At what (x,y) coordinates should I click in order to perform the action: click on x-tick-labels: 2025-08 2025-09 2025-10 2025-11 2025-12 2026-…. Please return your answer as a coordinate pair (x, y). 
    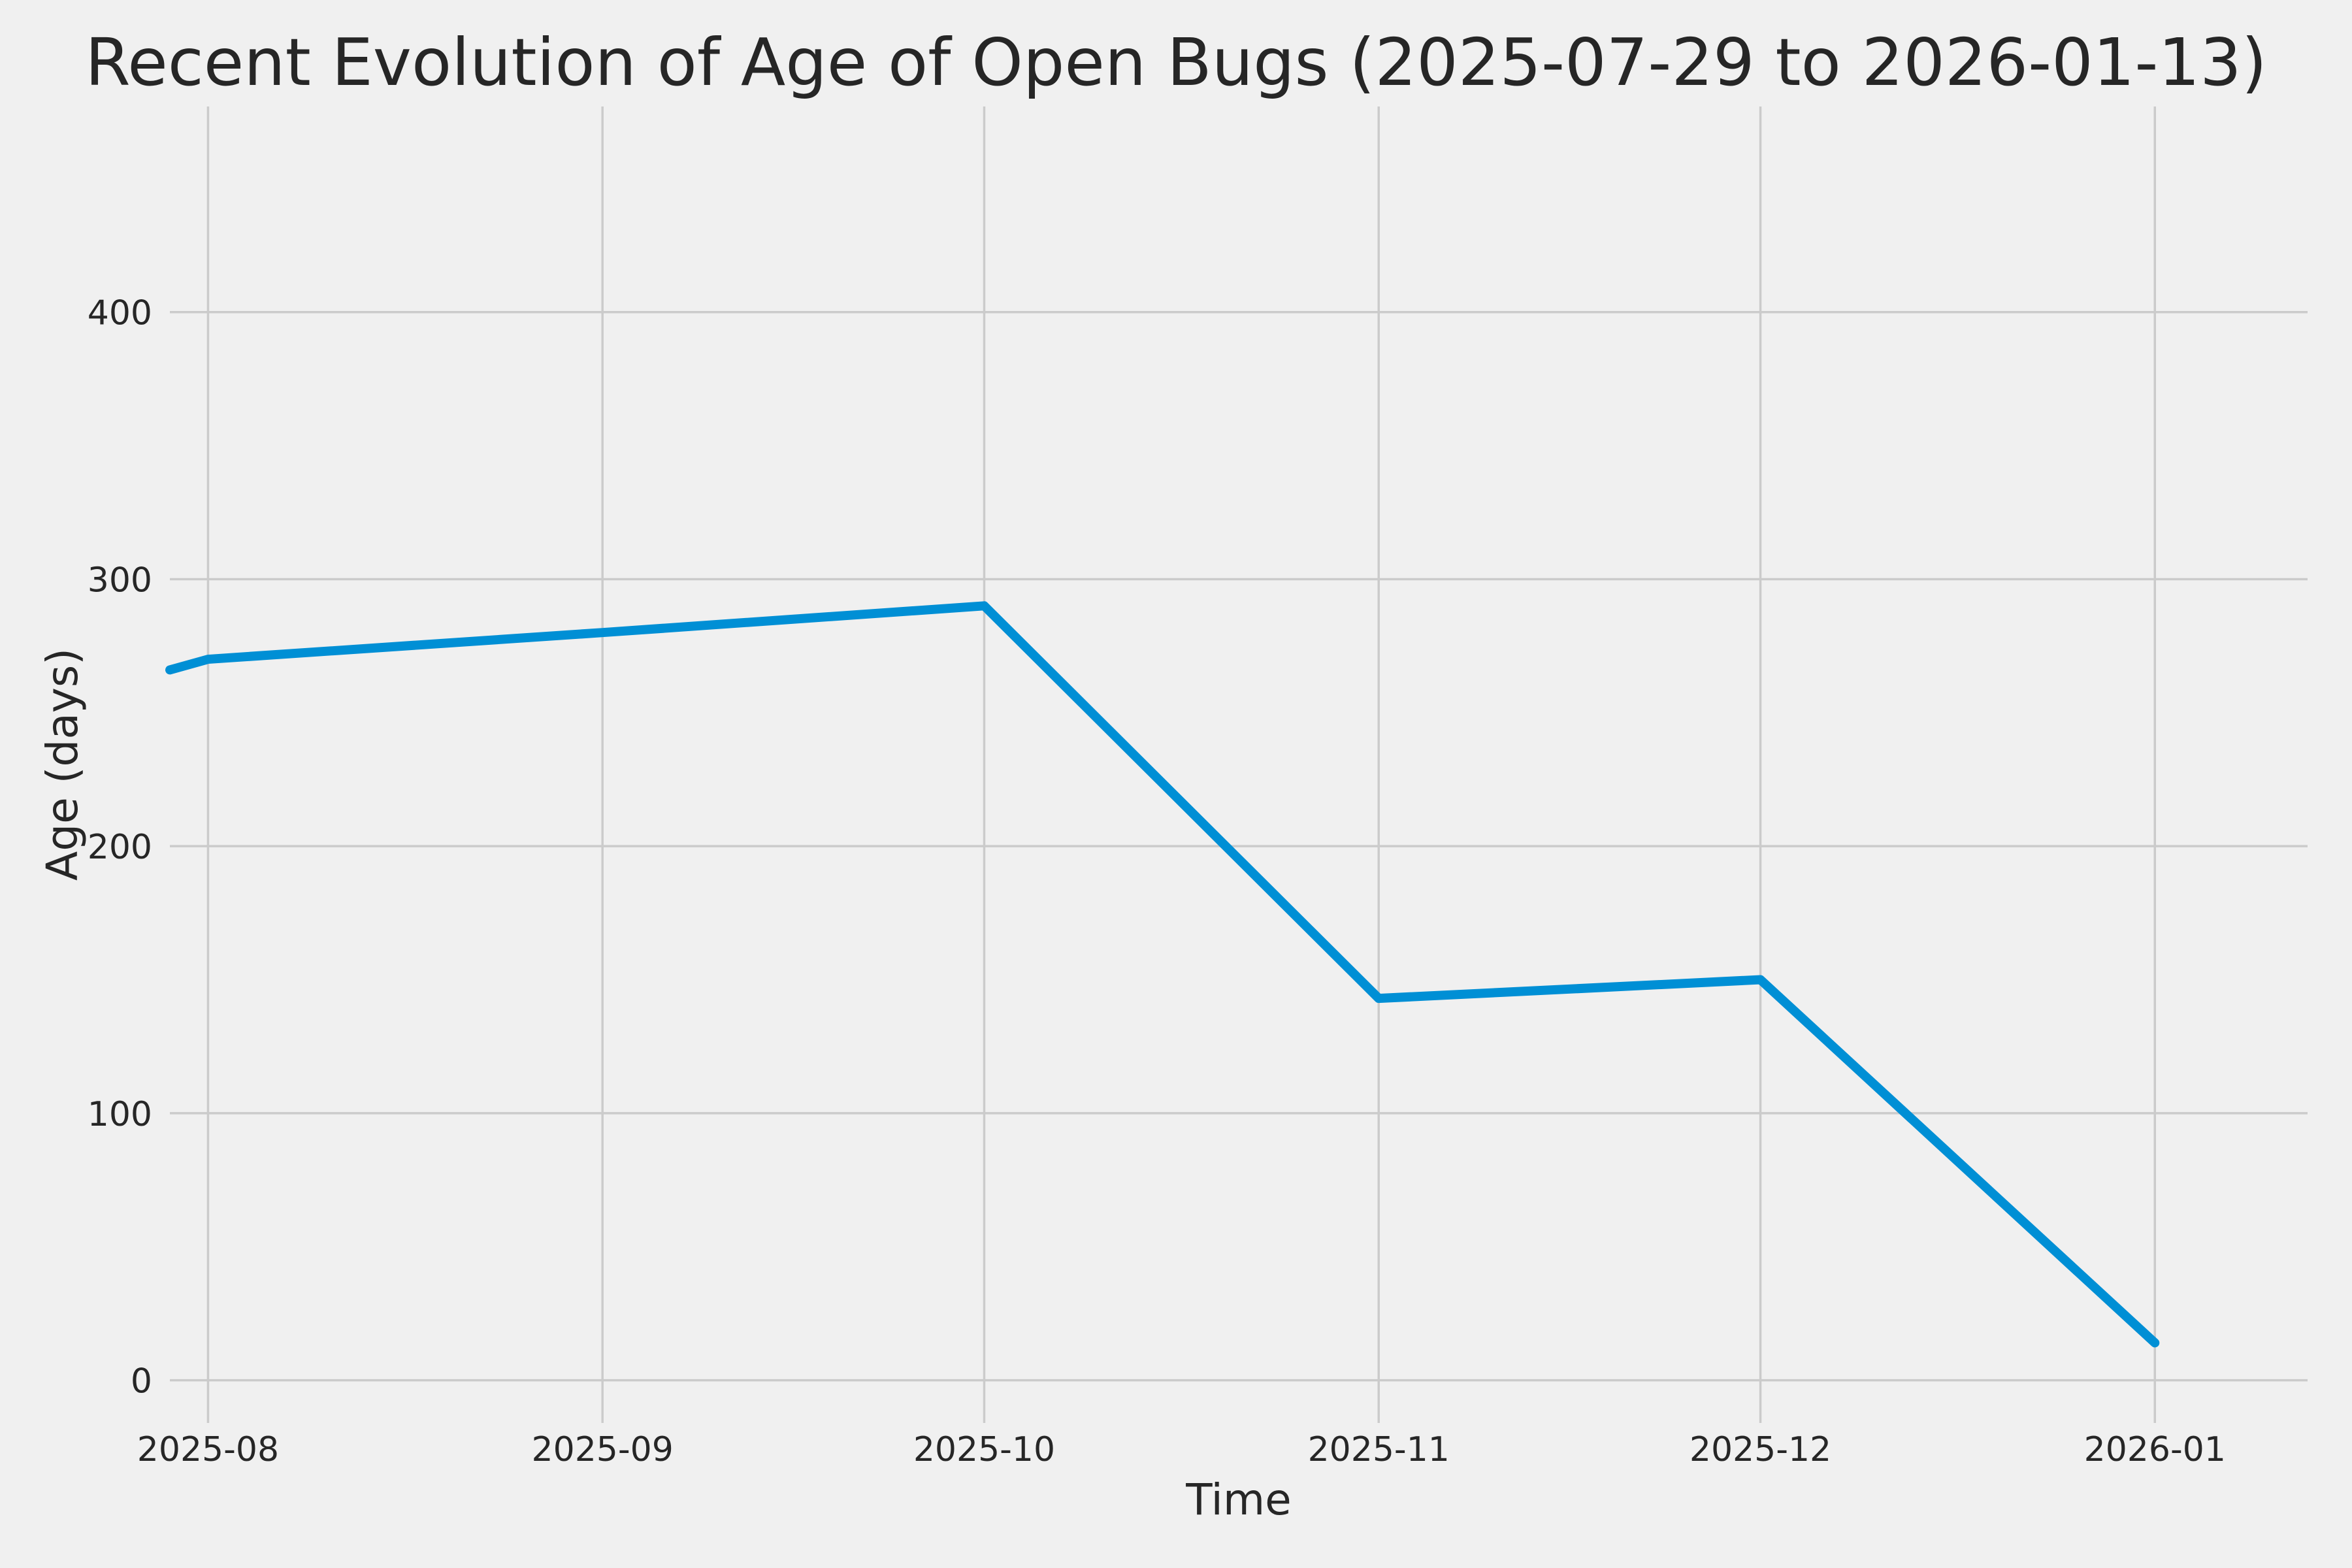
    Looking at the image, I should click on (1181, 1449).